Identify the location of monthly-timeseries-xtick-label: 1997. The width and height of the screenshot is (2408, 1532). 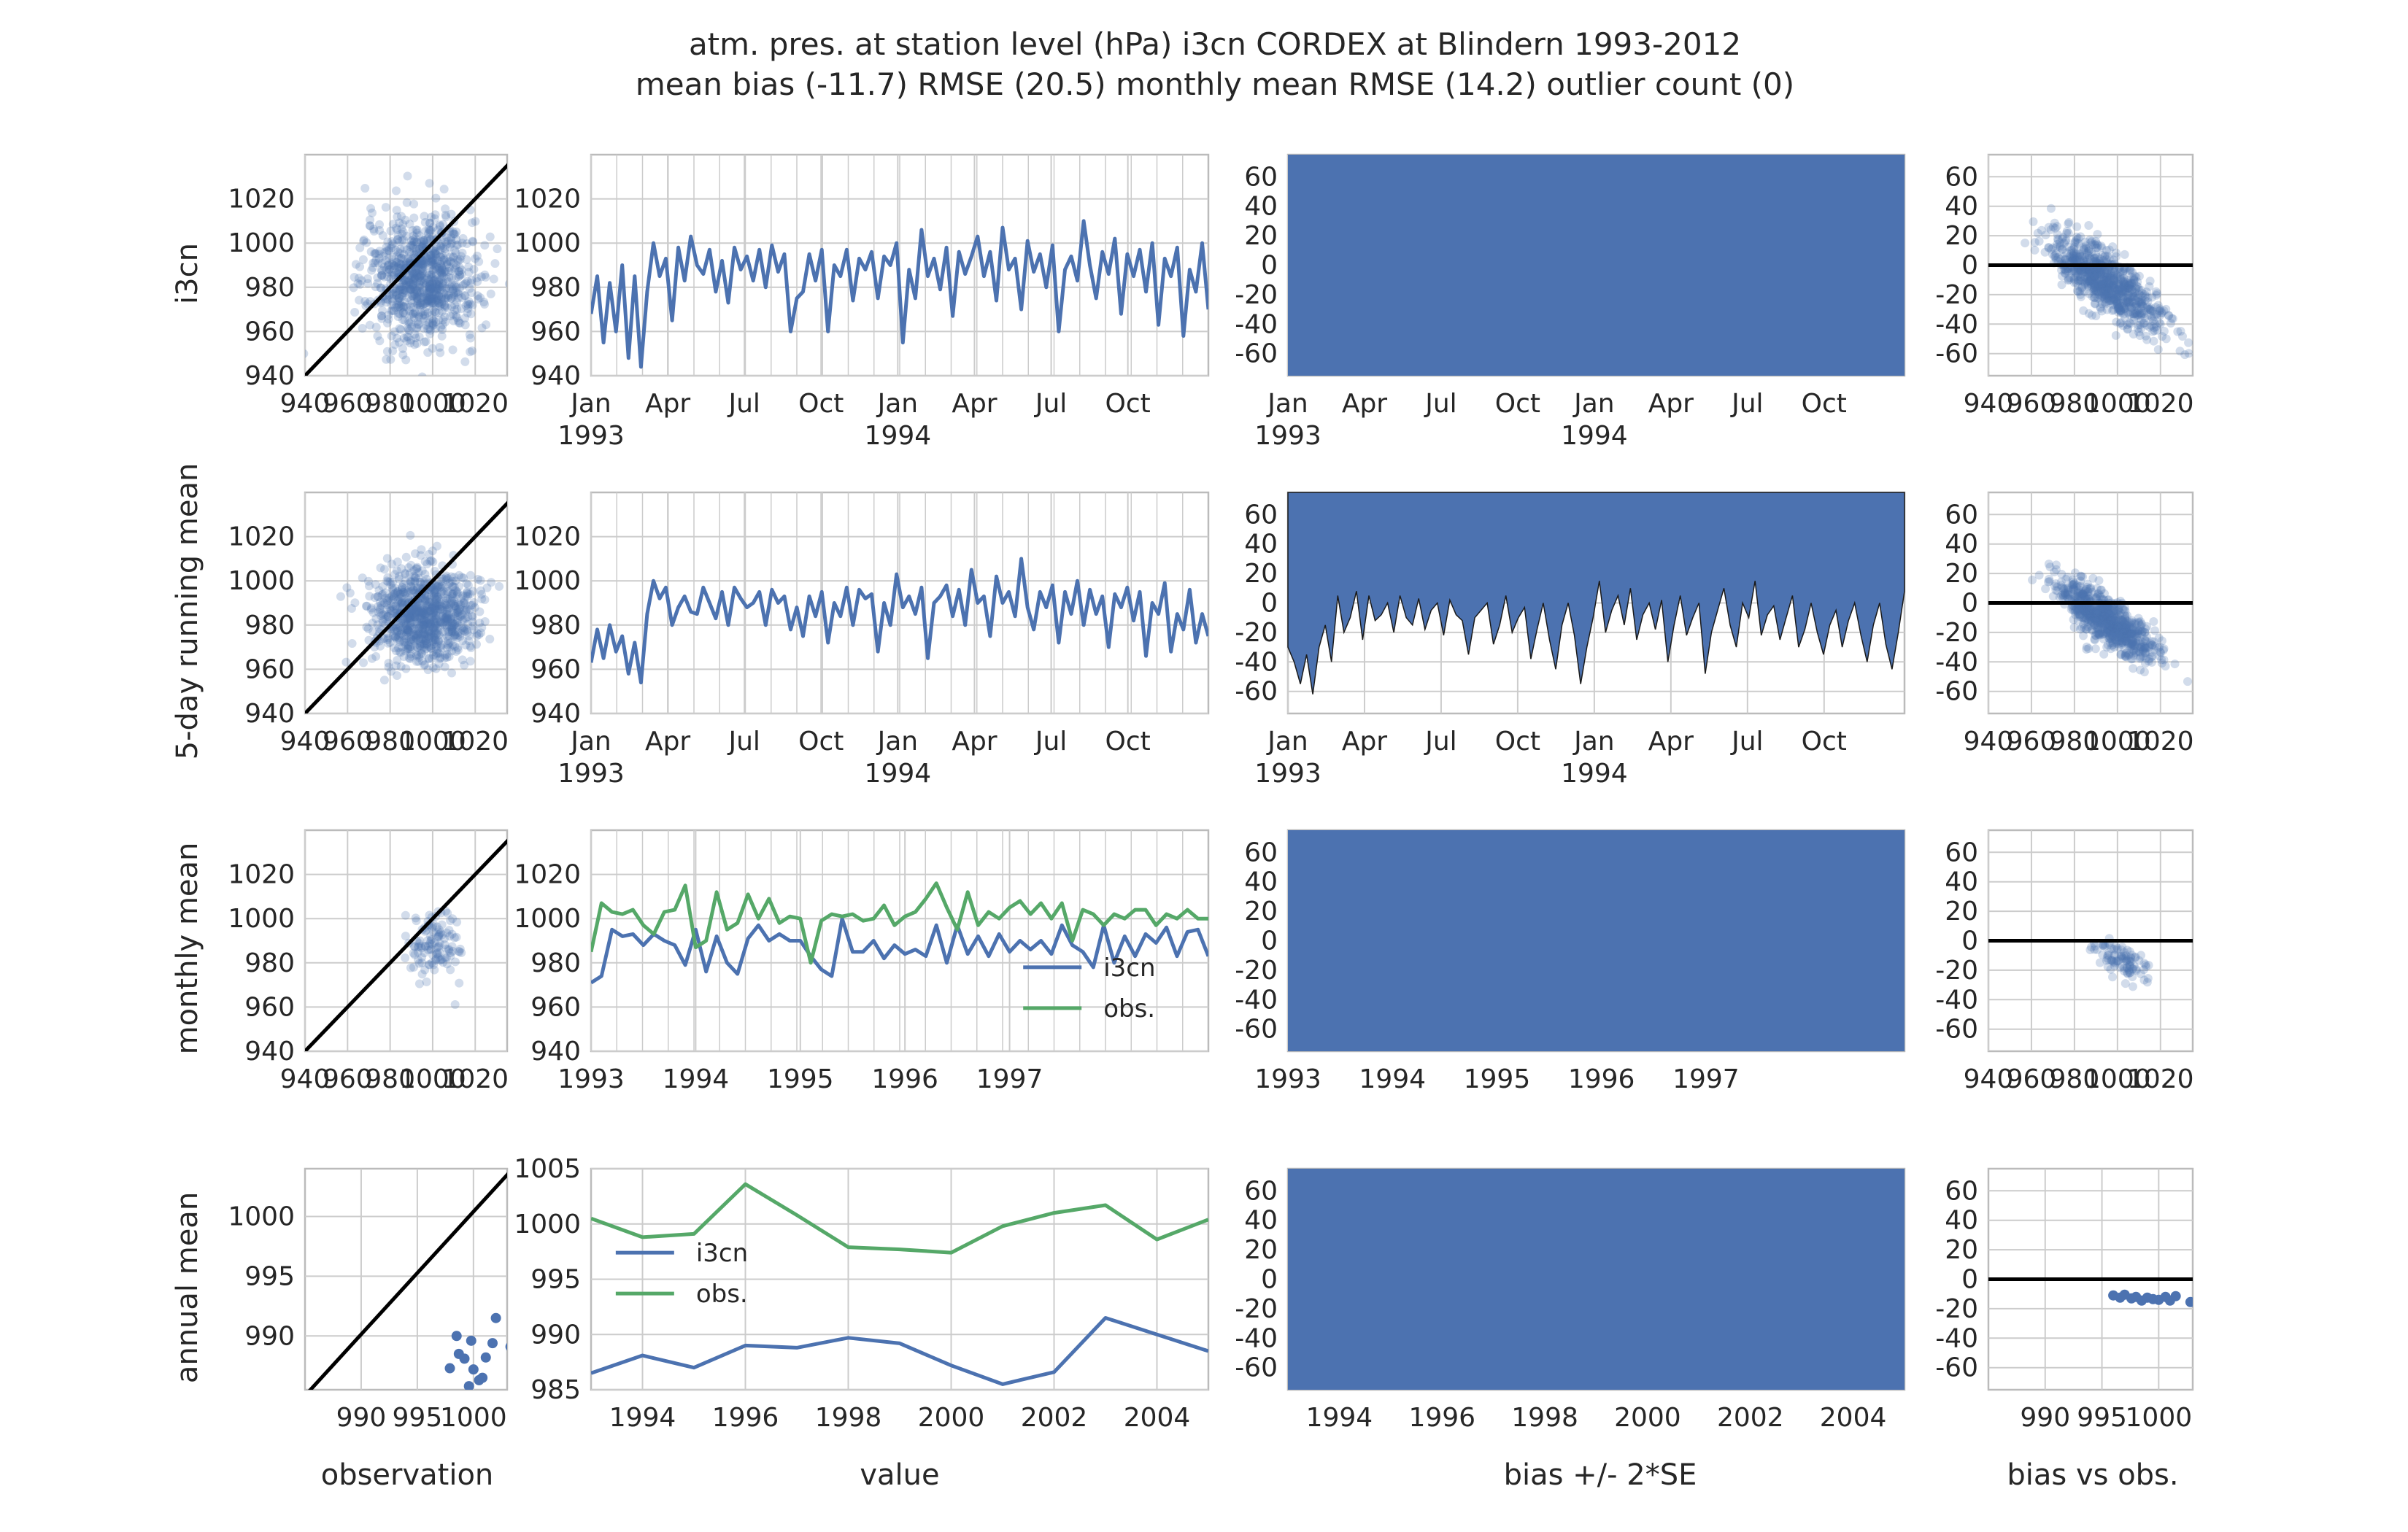
(1009, 1079).